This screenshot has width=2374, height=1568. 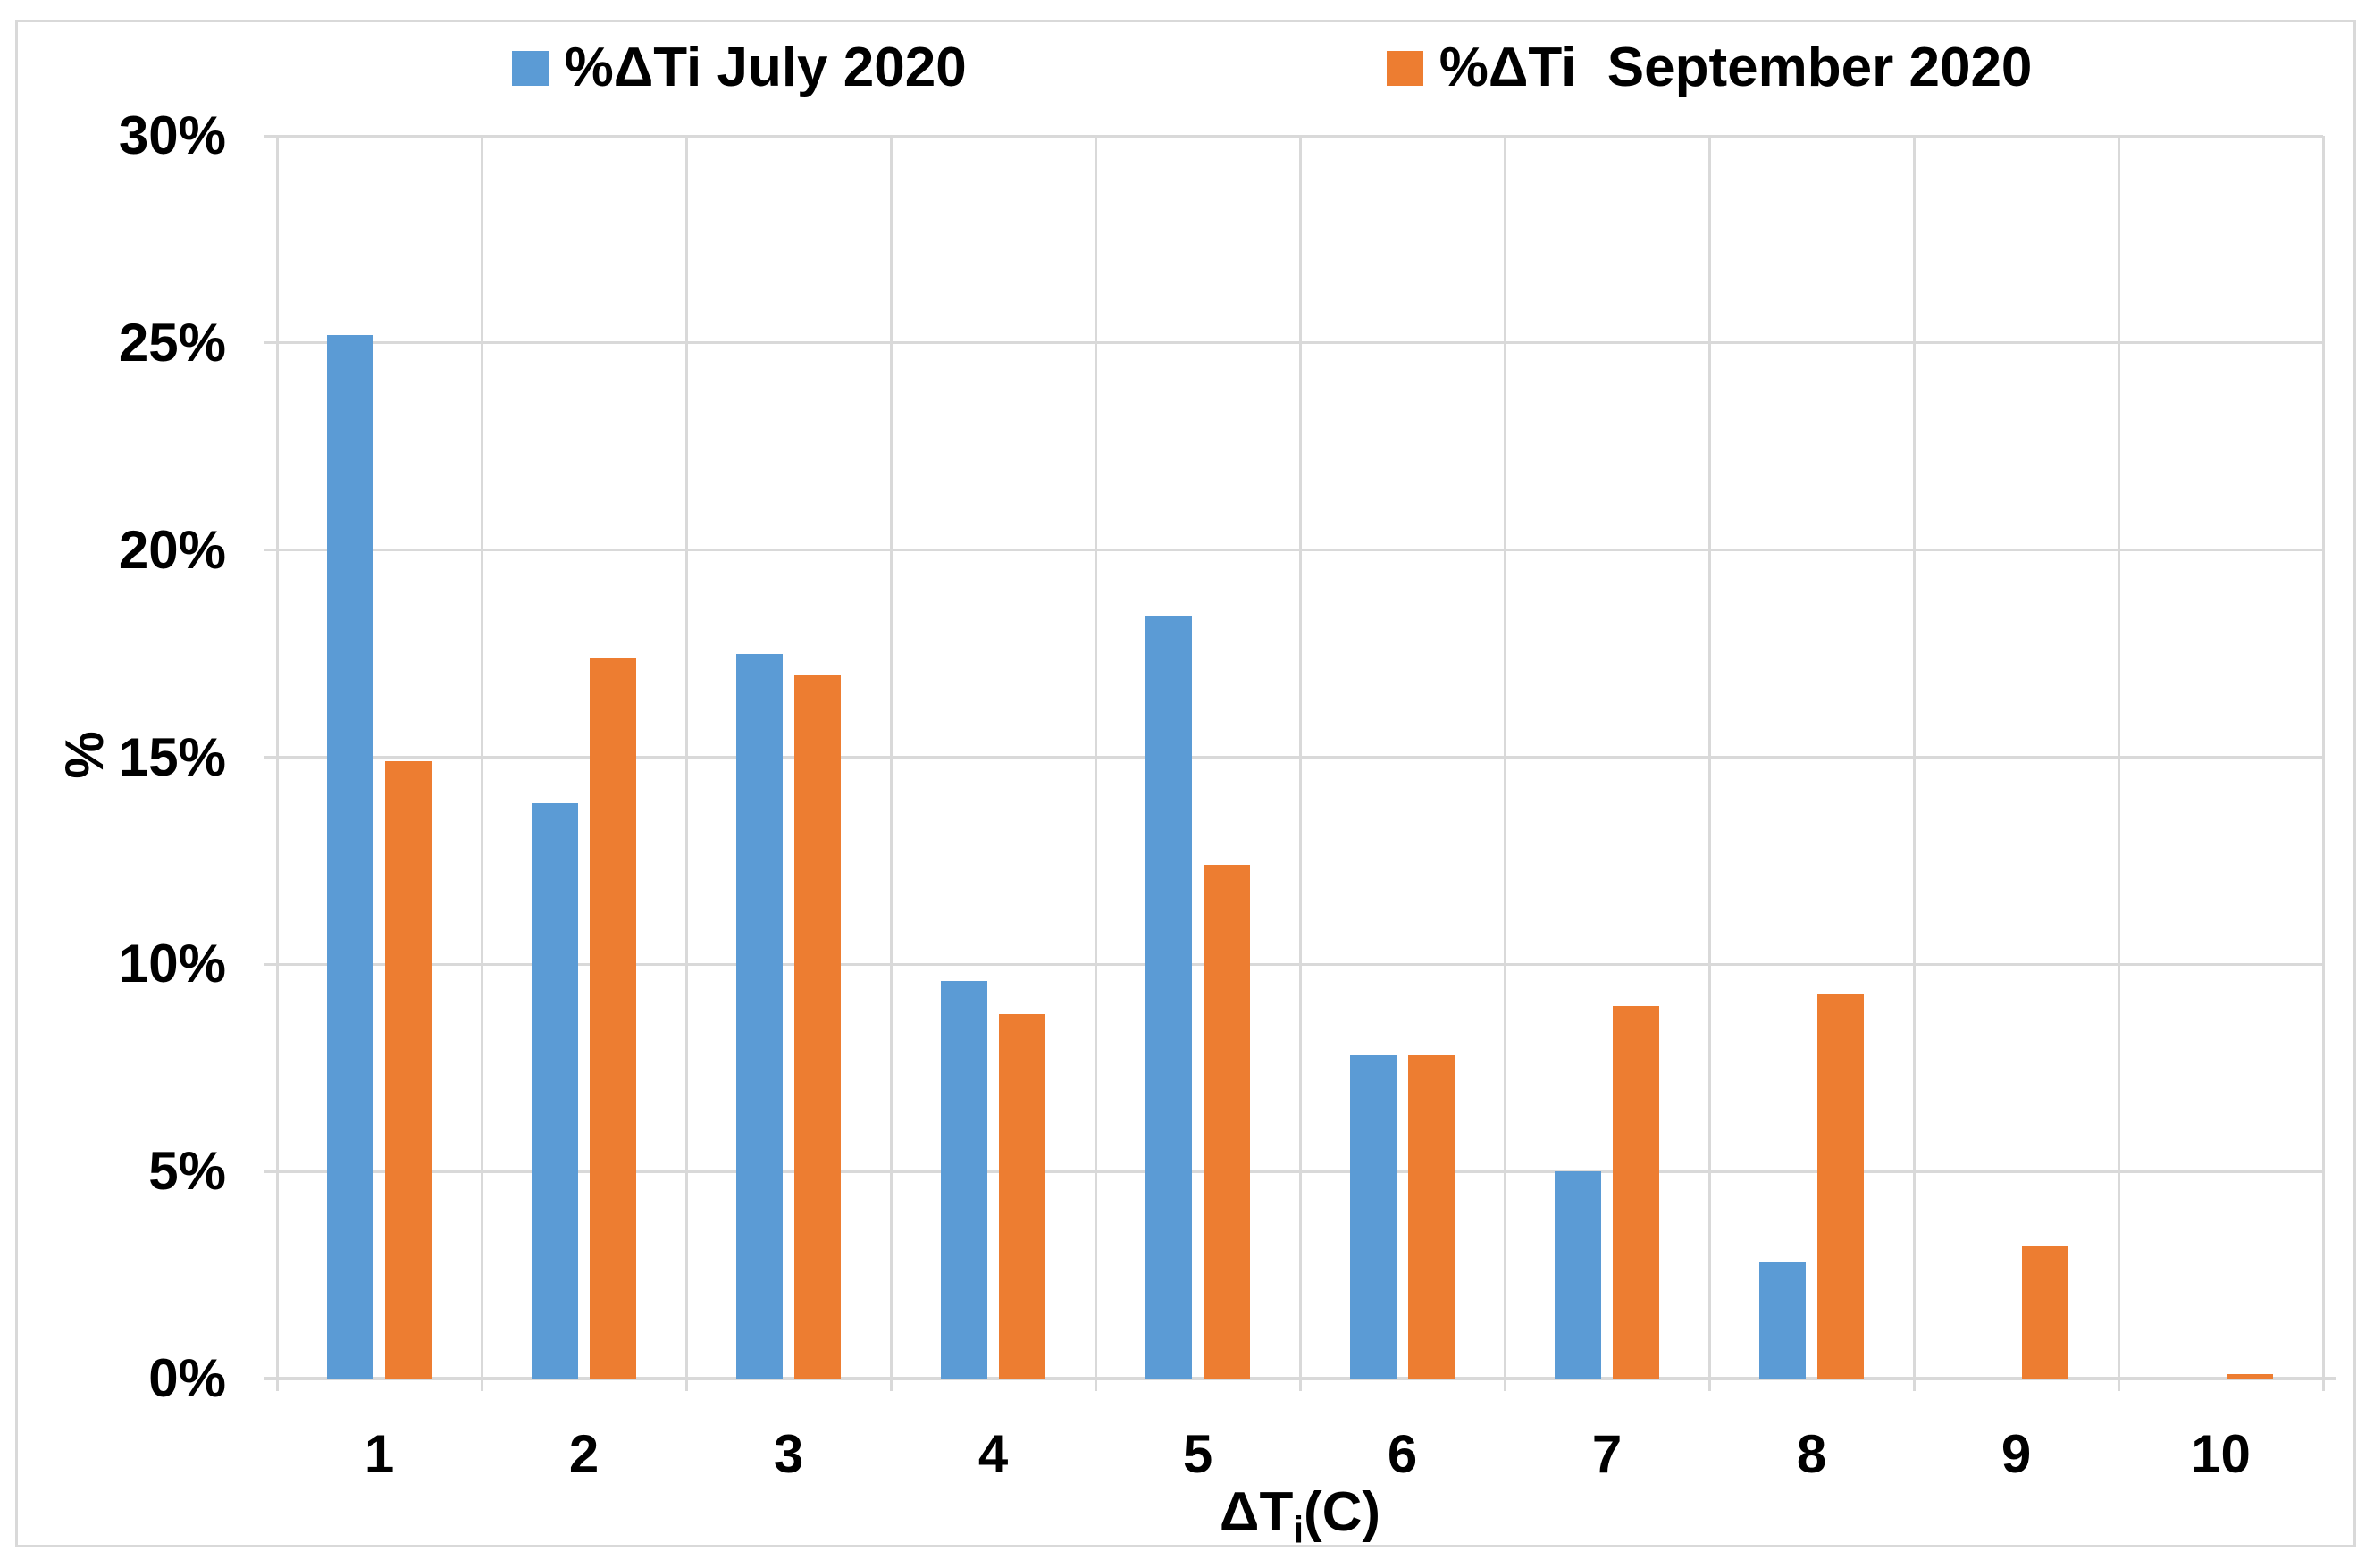 What do you see at coordinates (765, 67) in the screenshot?
I see `legend-label-july: %ΔTi July 2020` at bounding box center [765, 67].